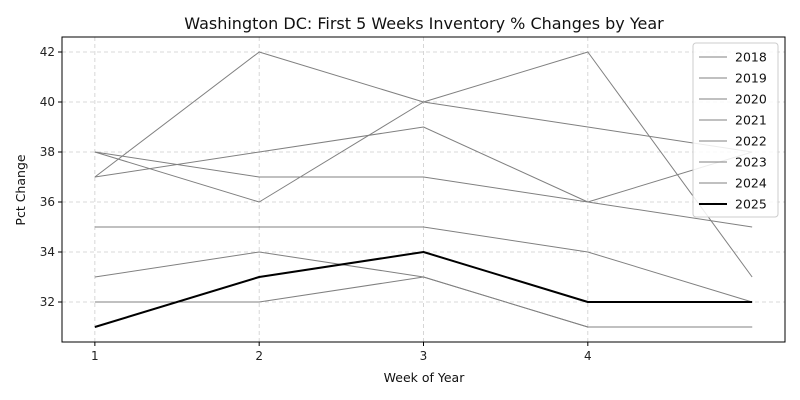 Image resolution: width=800 pixels, height=400 pixels. What do you see at coordinates (424, 356) in the screenshot?
I see `x-tick-label: 3` at bounding box center [424, 356].